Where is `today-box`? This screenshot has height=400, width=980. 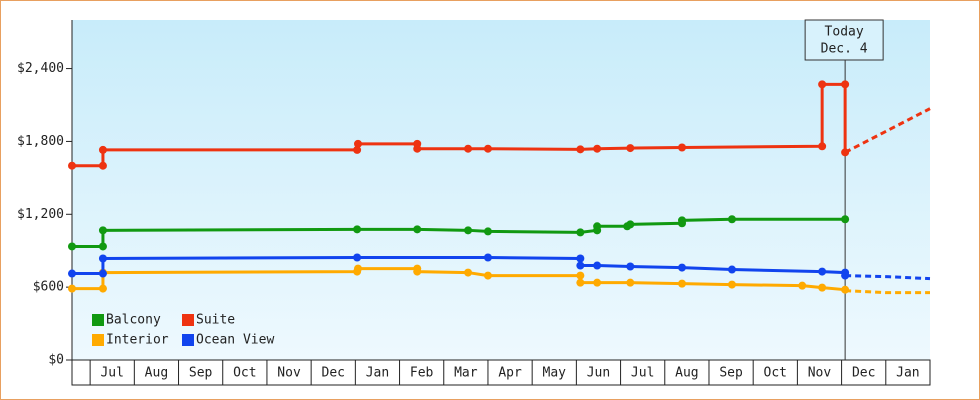 today-box is located at coordinates (844, 40).